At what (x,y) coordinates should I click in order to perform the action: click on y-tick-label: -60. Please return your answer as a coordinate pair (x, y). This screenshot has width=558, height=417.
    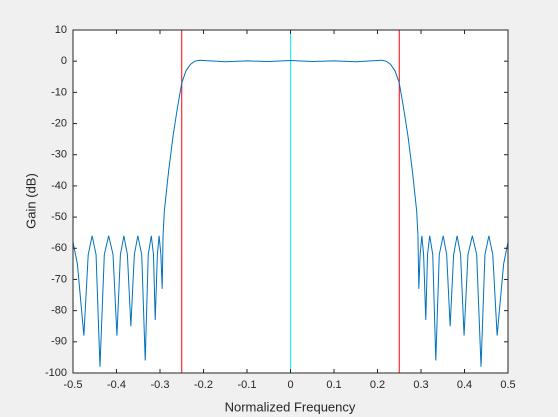
    Looking at the image, I should click on (59, 248).